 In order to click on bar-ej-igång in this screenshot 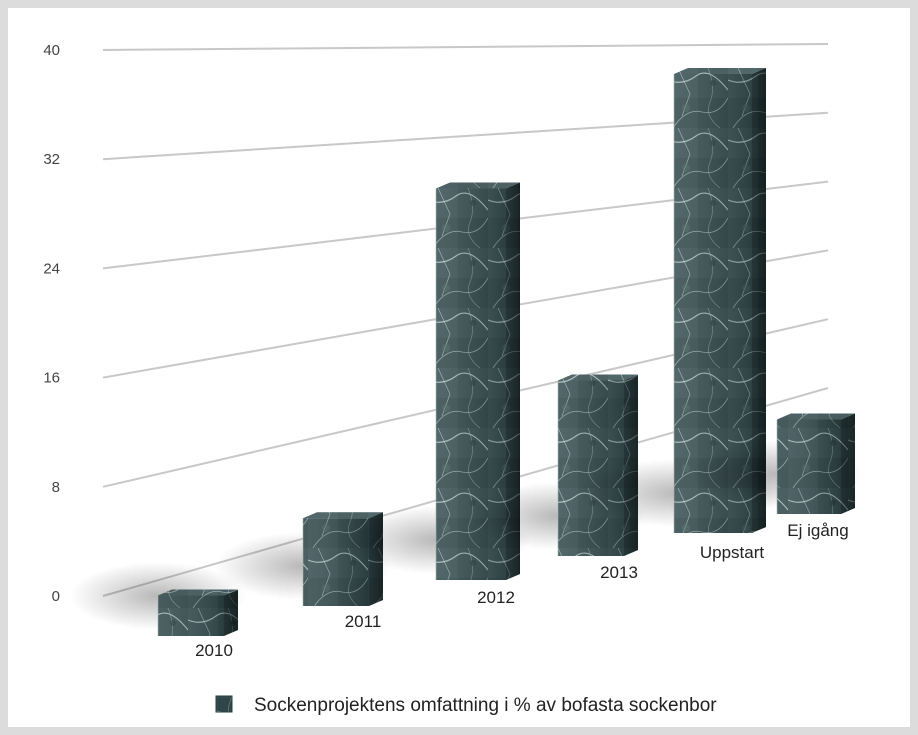, I will do `click(776, 463)`.